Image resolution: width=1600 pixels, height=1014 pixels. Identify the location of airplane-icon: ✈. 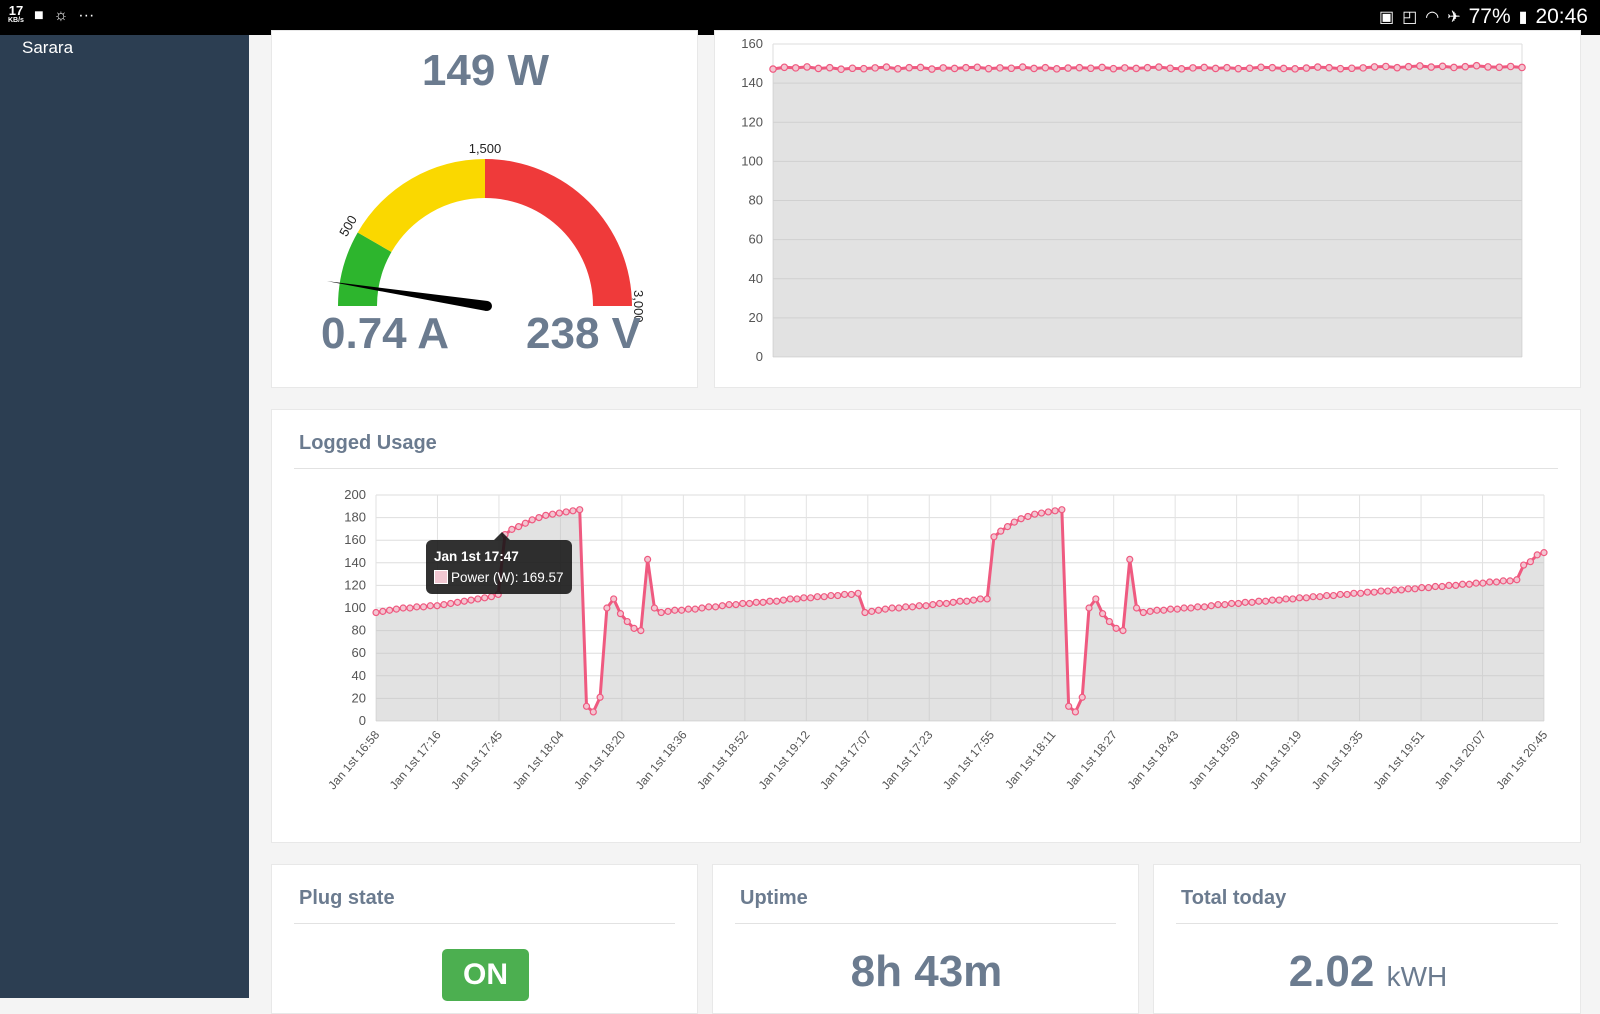
(1454, 17).